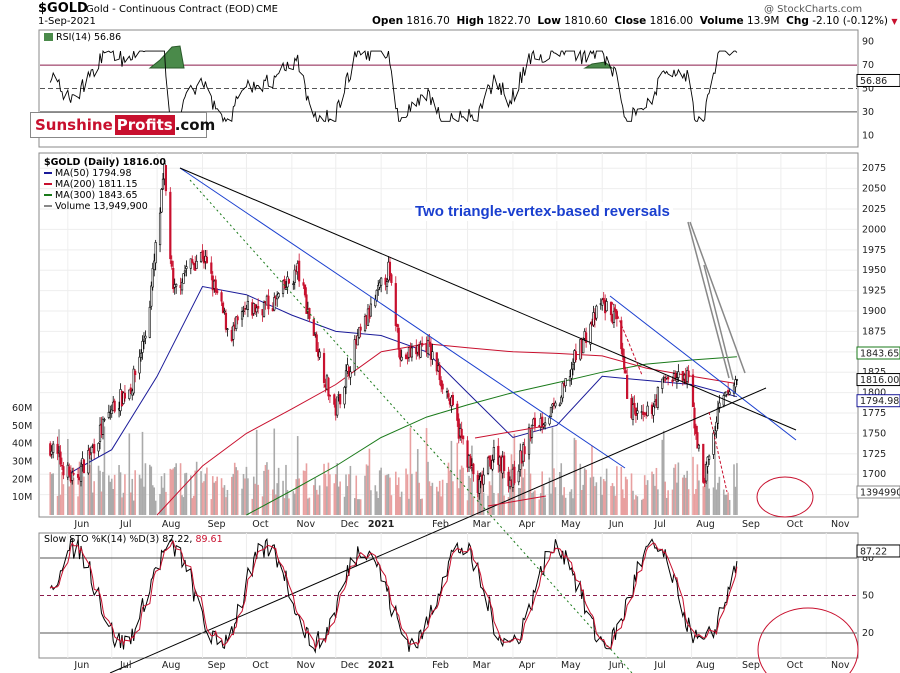  What do you see at coordinates (795, 524) in the screenshot?
I see `price-x-label: Oct` at bounding box center [795, 524].